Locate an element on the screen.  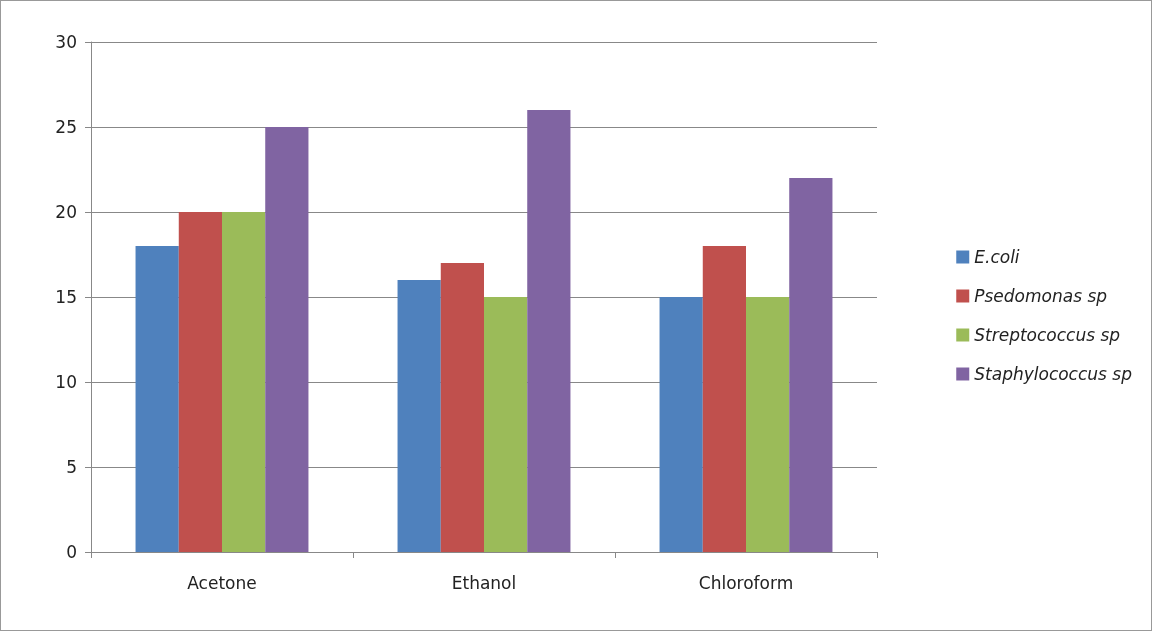
x-tick-label: Acetone is located at coordinates (222, 582).